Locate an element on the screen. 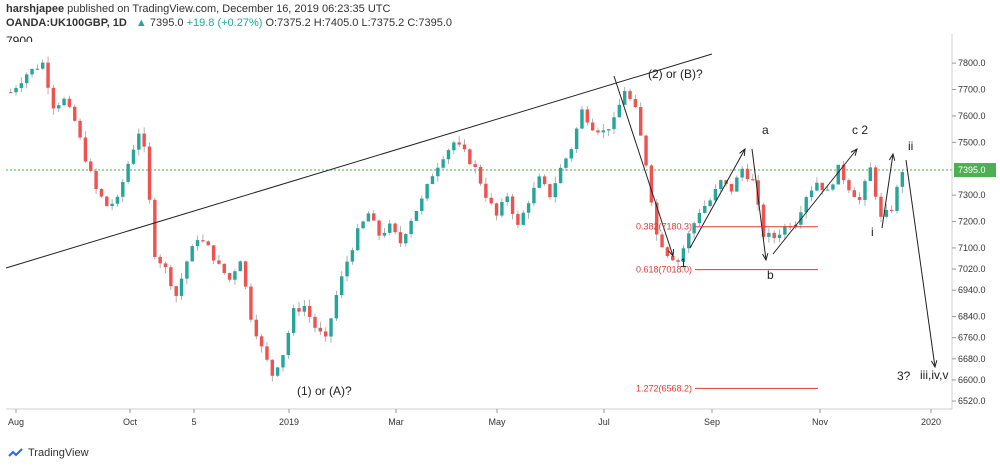 This screenshot has width=1000, height=467. y-tick-label-4: 7300.0 is located at coordinates (972, 195).